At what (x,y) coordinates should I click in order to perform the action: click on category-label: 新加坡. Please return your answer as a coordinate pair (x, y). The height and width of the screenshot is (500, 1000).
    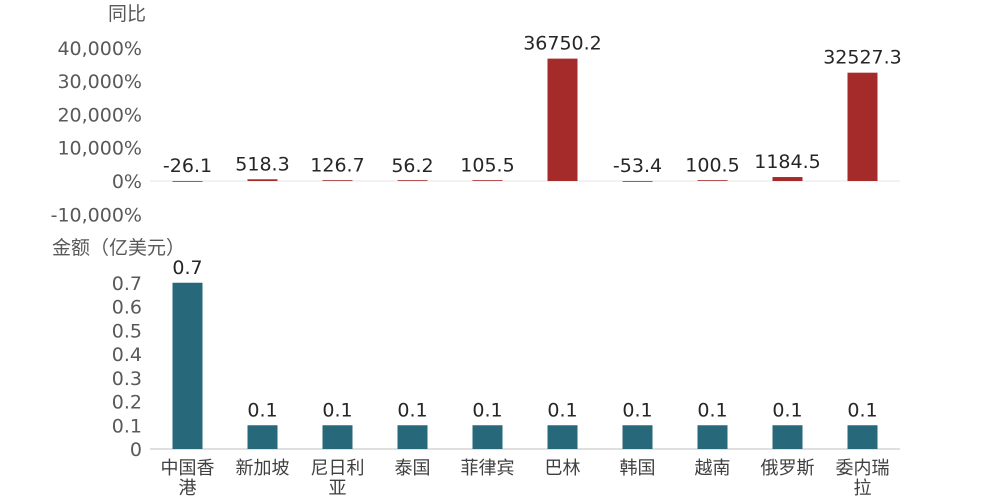
    Looking at the image, I should click on (263, 468).